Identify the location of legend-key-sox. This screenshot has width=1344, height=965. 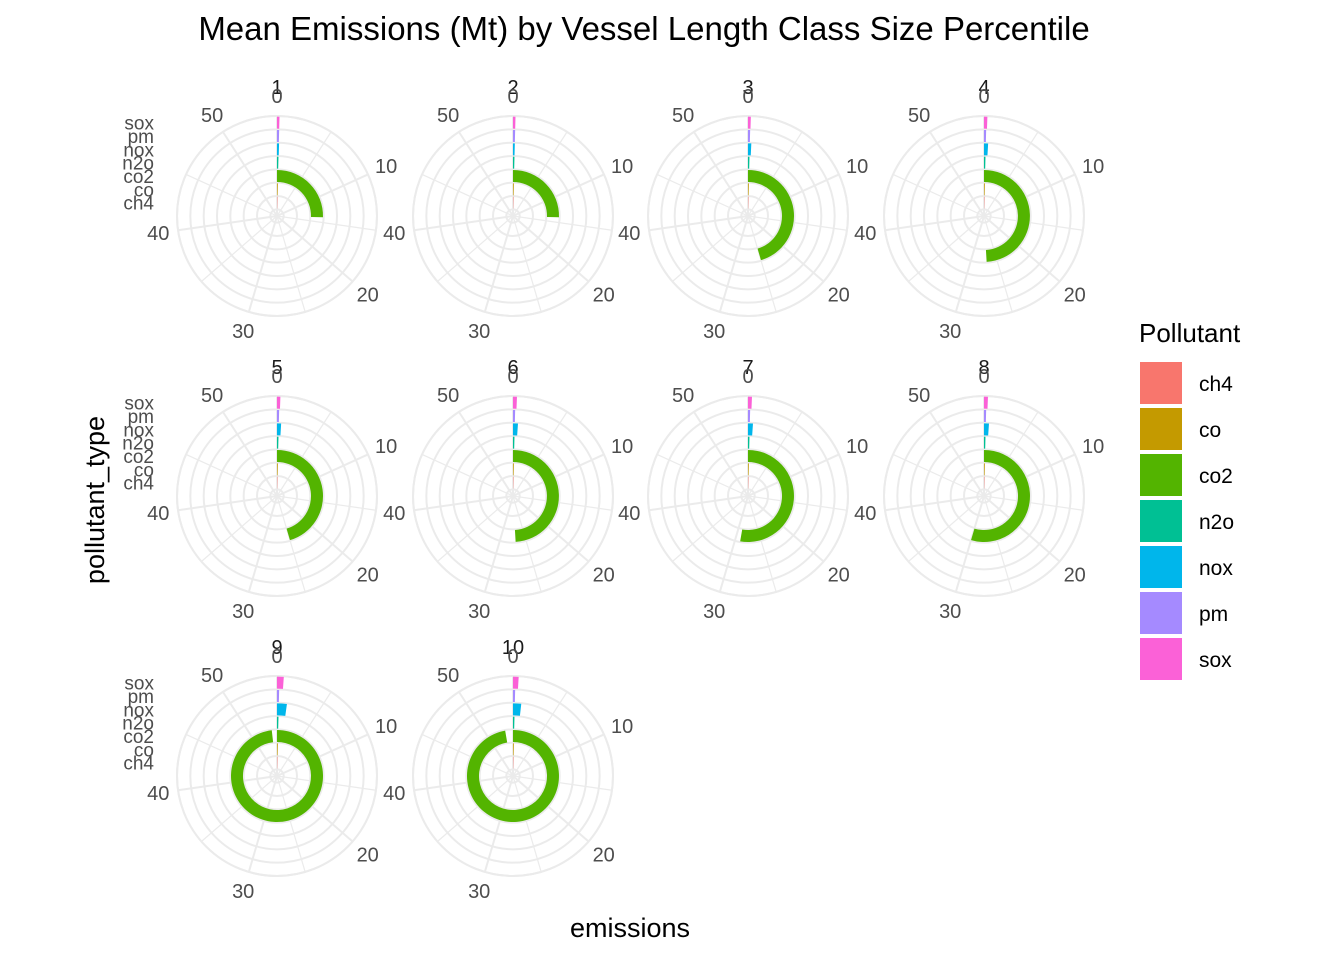
(1161, 659).